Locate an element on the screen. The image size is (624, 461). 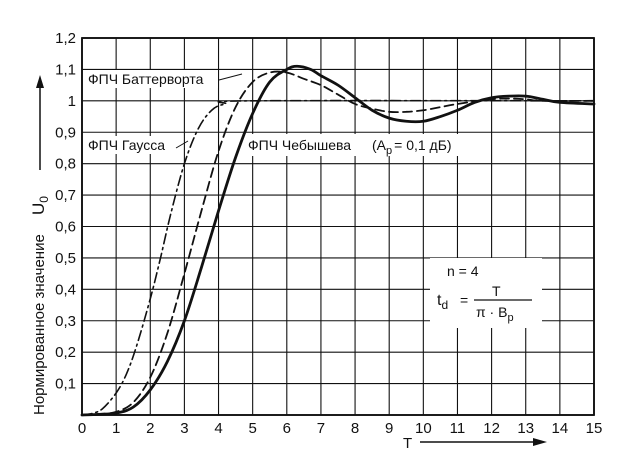
gauss-label-bg is located at coordinates (132, 145).